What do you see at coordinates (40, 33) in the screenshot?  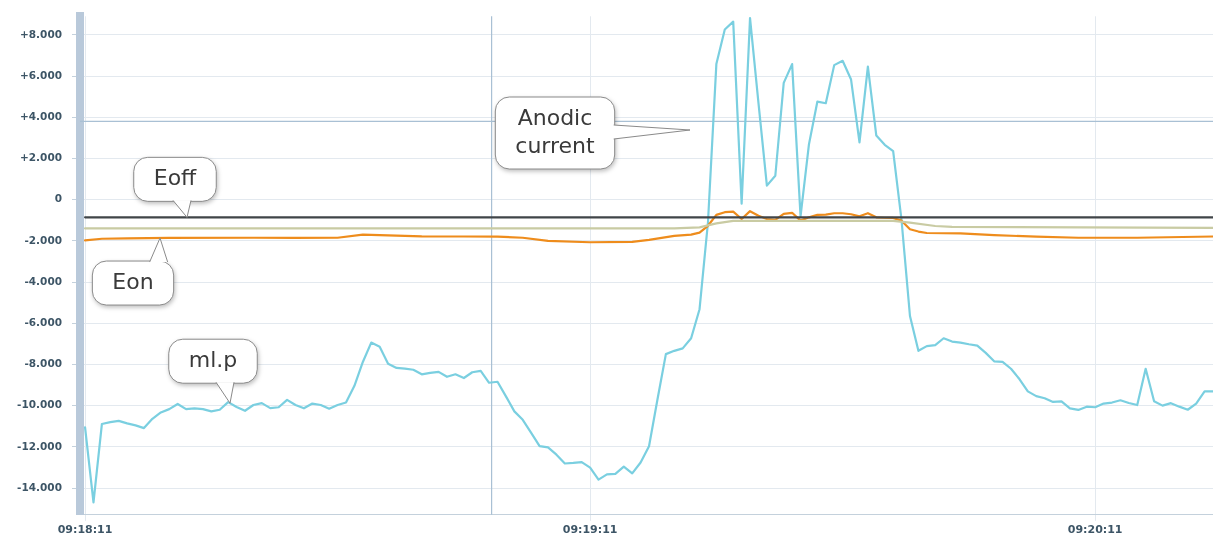 I see `y-tick-label: +8.000` at bounding box center [40, 33].